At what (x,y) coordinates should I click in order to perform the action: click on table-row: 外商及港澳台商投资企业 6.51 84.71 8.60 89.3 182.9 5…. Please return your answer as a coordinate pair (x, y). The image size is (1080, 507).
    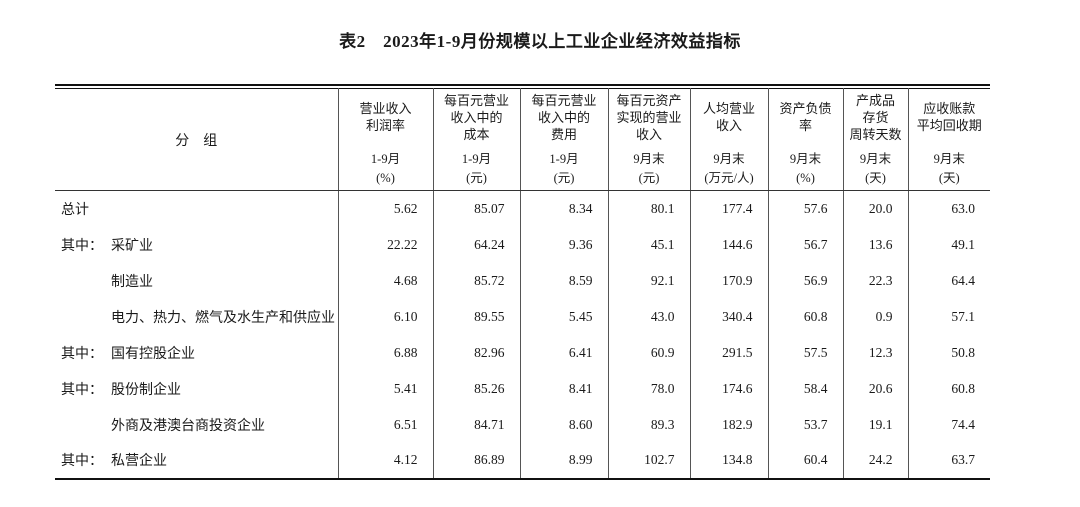
    Looking at the image, I should click on (522, 424).